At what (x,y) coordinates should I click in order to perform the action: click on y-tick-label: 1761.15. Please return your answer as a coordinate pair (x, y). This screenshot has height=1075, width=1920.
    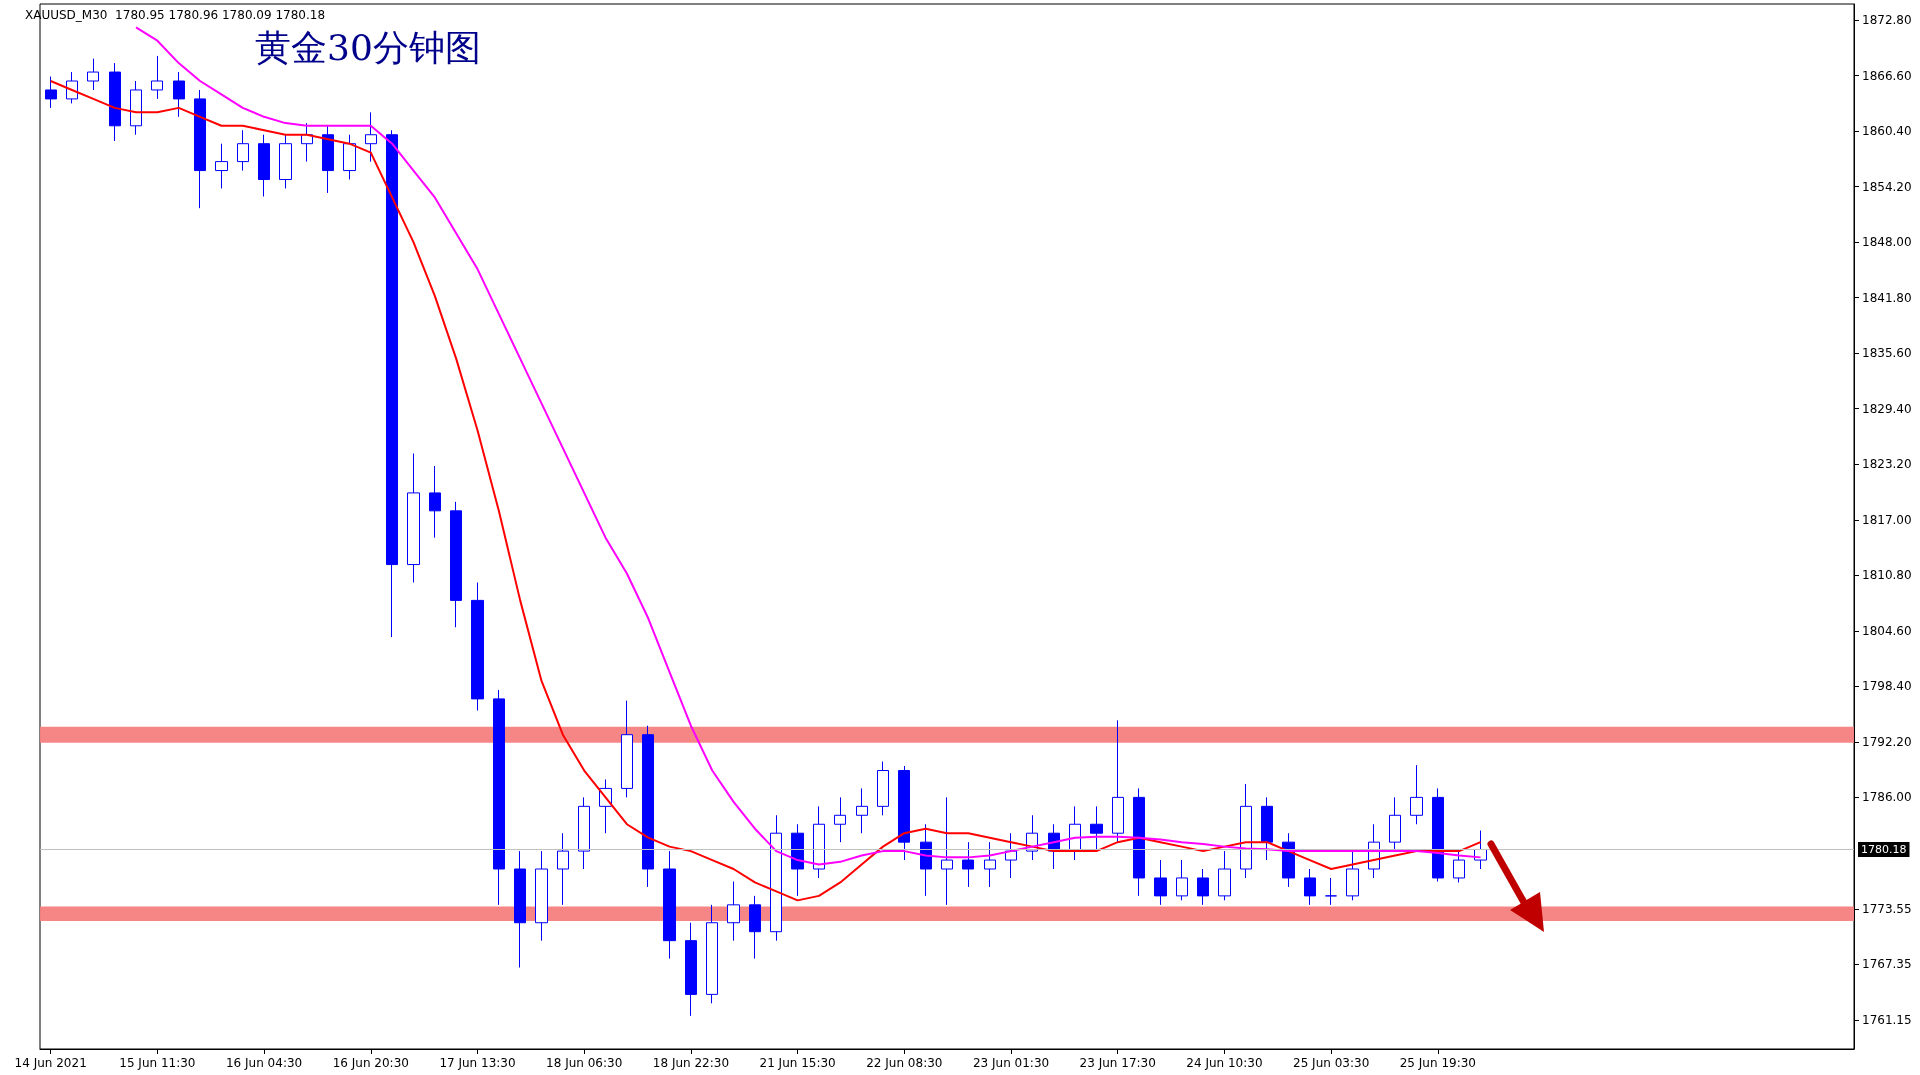
    Looking at the image, I should click on (1887, 1019).